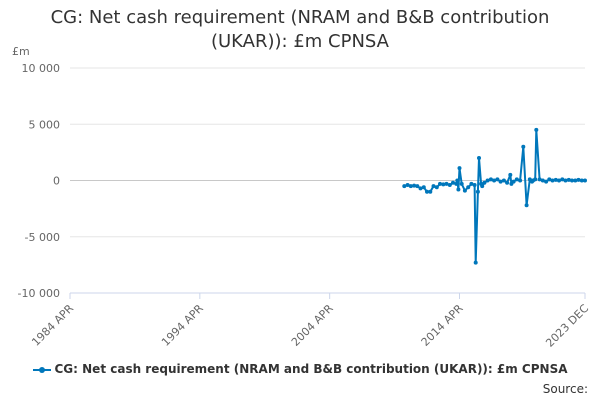 The width and height of the screenshot is (600, 400). Describe the element at coordinates (299, 41) in the screenshot. I see `chart-title-line-2: (UKAR)): £m CPNSA` at that location.